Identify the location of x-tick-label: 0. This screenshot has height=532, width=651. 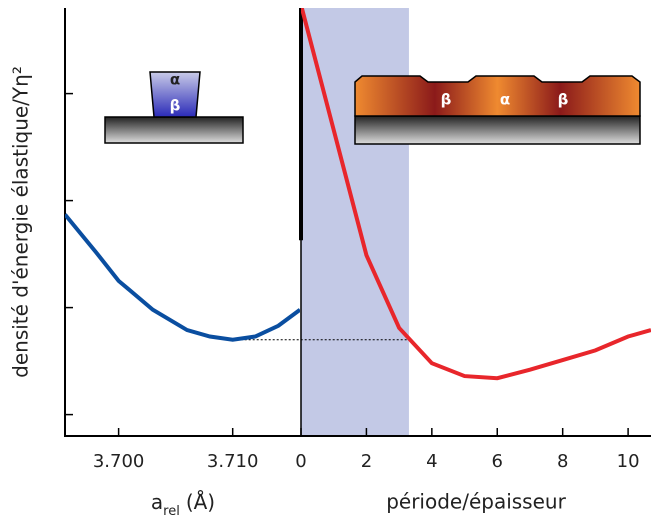
(300, 461).